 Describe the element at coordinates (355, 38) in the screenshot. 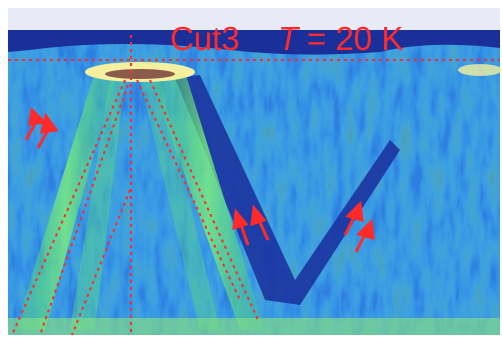

I see `temperature-value: = 20 K` at that location.